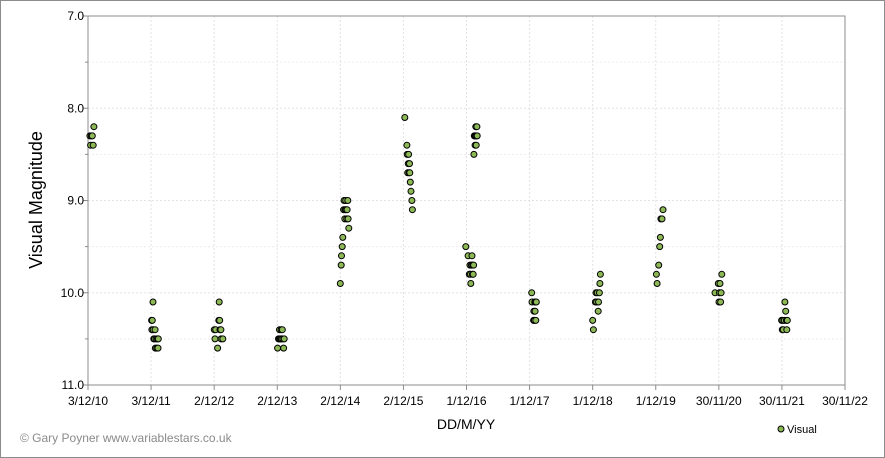 The width and height of the screenshot is (885, 458). What do you see at coordinates (75, 201) in the screenshot?
I see `y-tick-label: 9.0` at bounding box center [75, 201].